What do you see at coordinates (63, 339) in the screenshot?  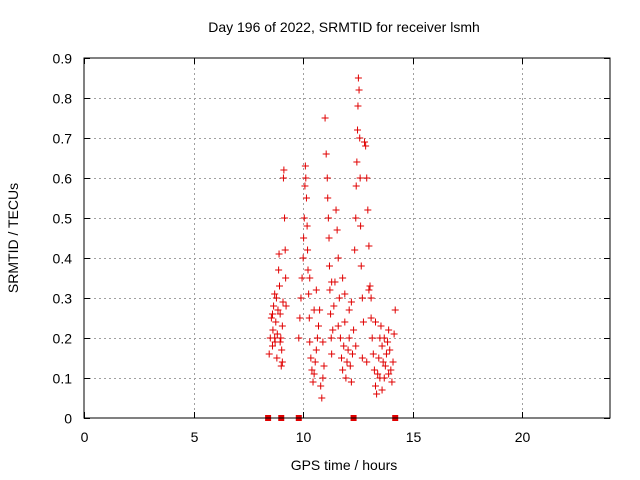 I see `y-tick-label: 0.2` at bounding box center [63, 339].